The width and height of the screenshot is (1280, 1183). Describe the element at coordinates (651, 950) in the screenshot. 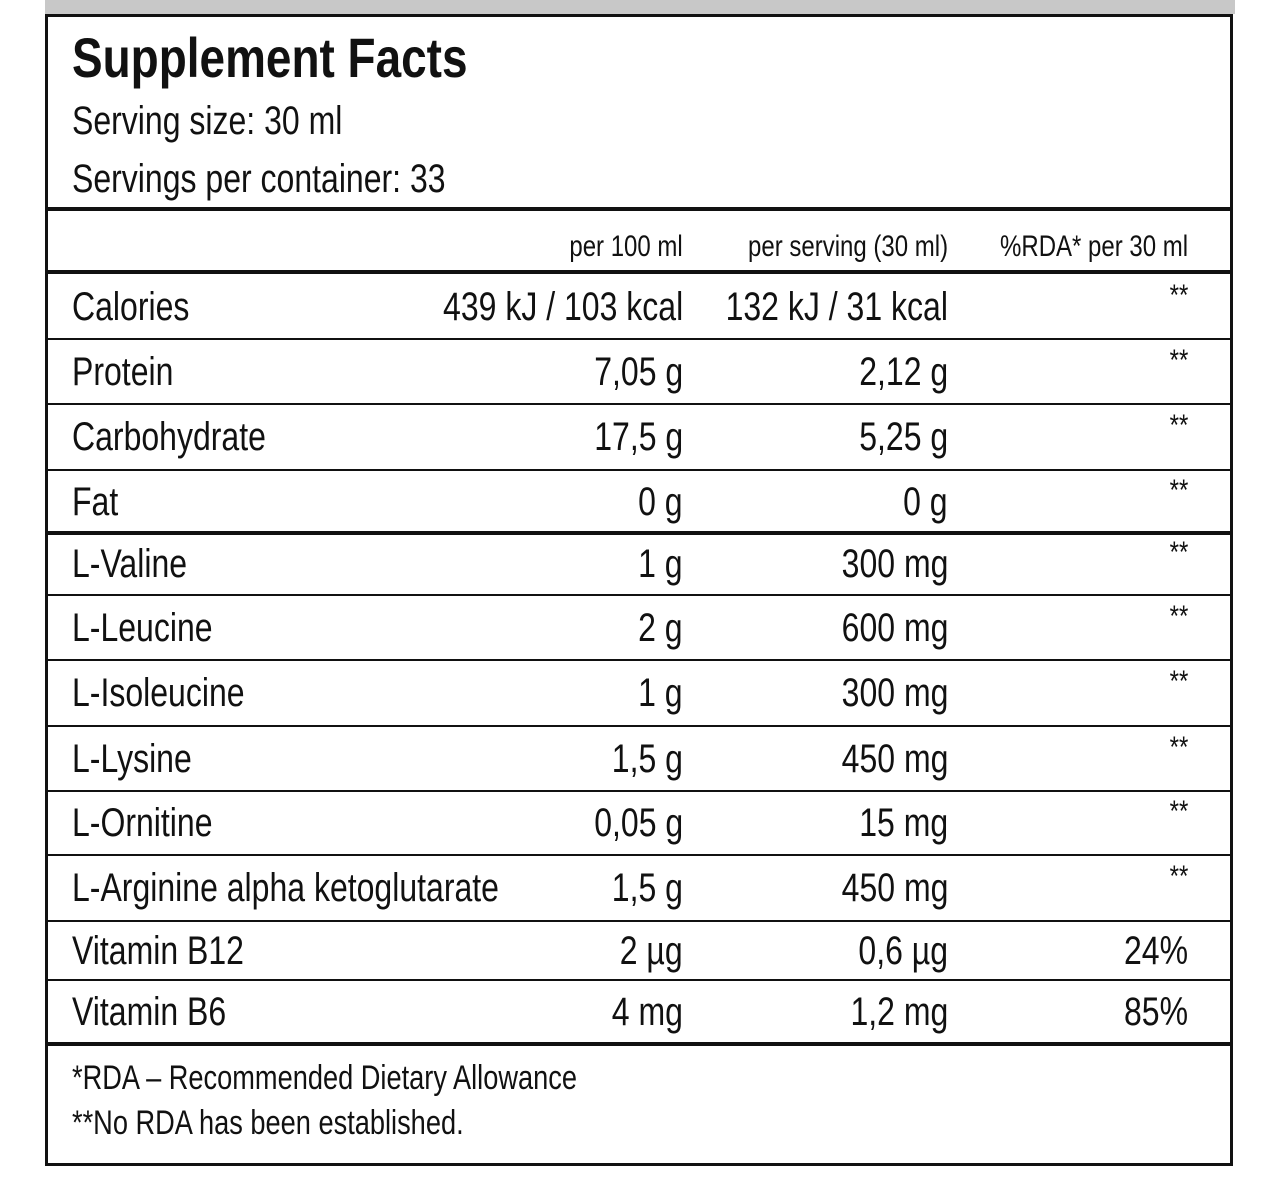

I see `cell: 2 µg` at that location.